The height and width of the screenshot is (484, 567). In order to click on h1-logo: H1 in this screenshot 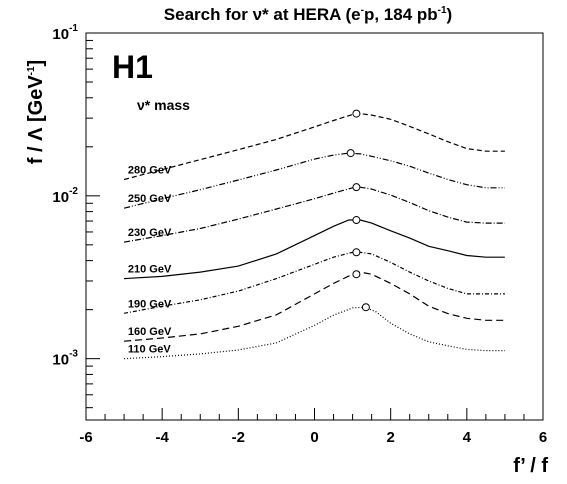, I will do `click(132, 67)`.